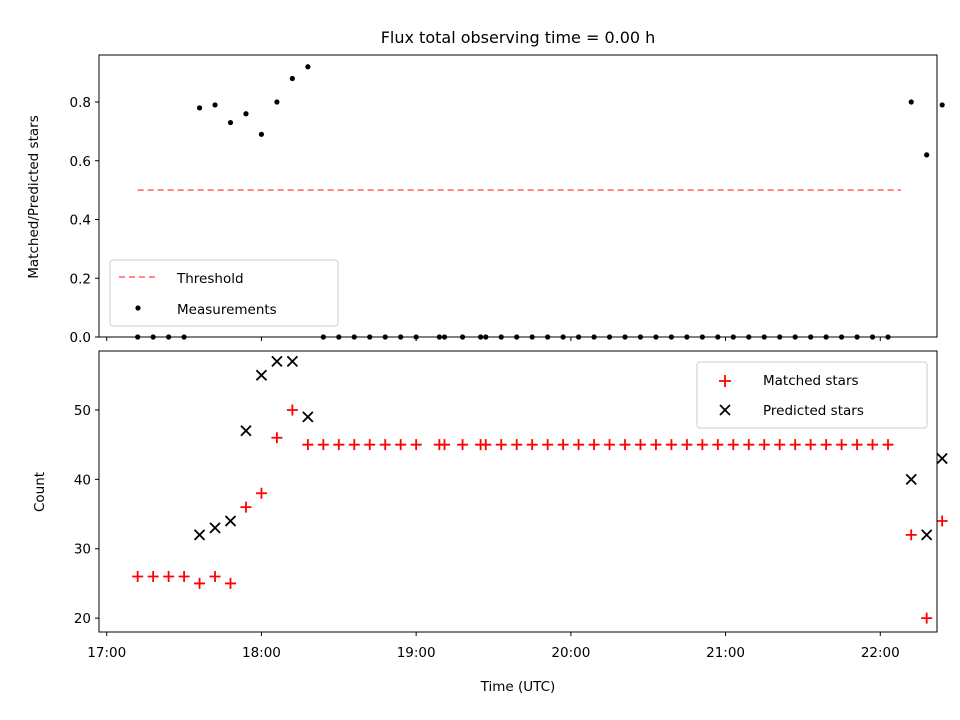 This screenshot has height=720, width=960. What do you see at coordinates (261, 653) in the screenshot?
I see `x-tick-label: 18:00` at bounding box center [261, 653].